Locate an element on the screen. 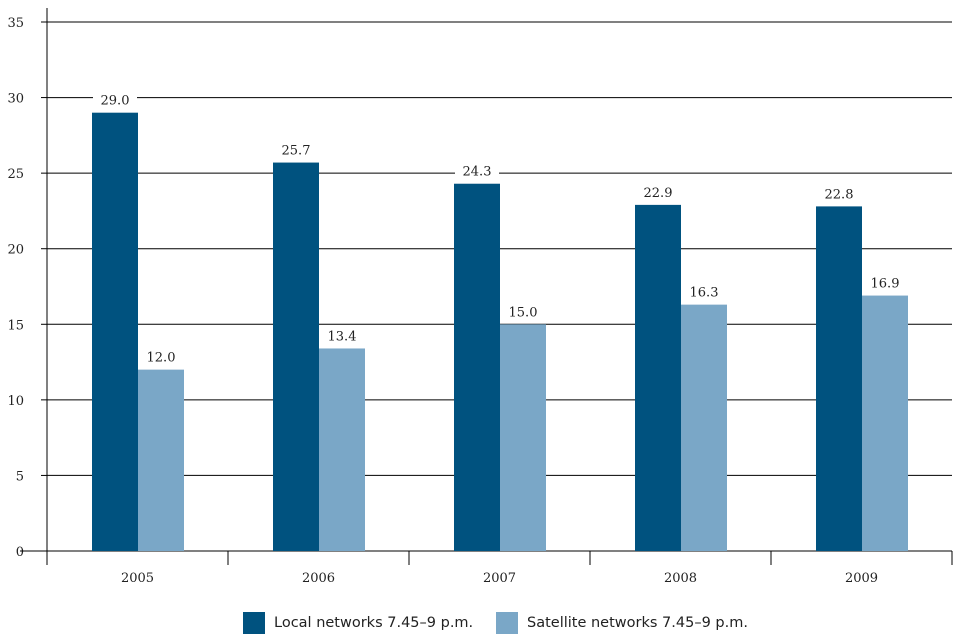 This screenshot has width=979, height=639. data-label: 29.0 is located at coordinates (115, 101).